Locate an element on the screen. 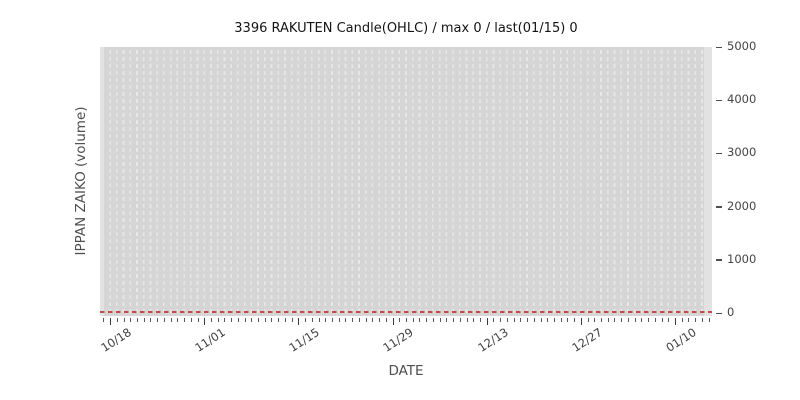 This screenshot has height=400, width=800. x-tick-label: 10/18 is located at coordinates (116, 340).